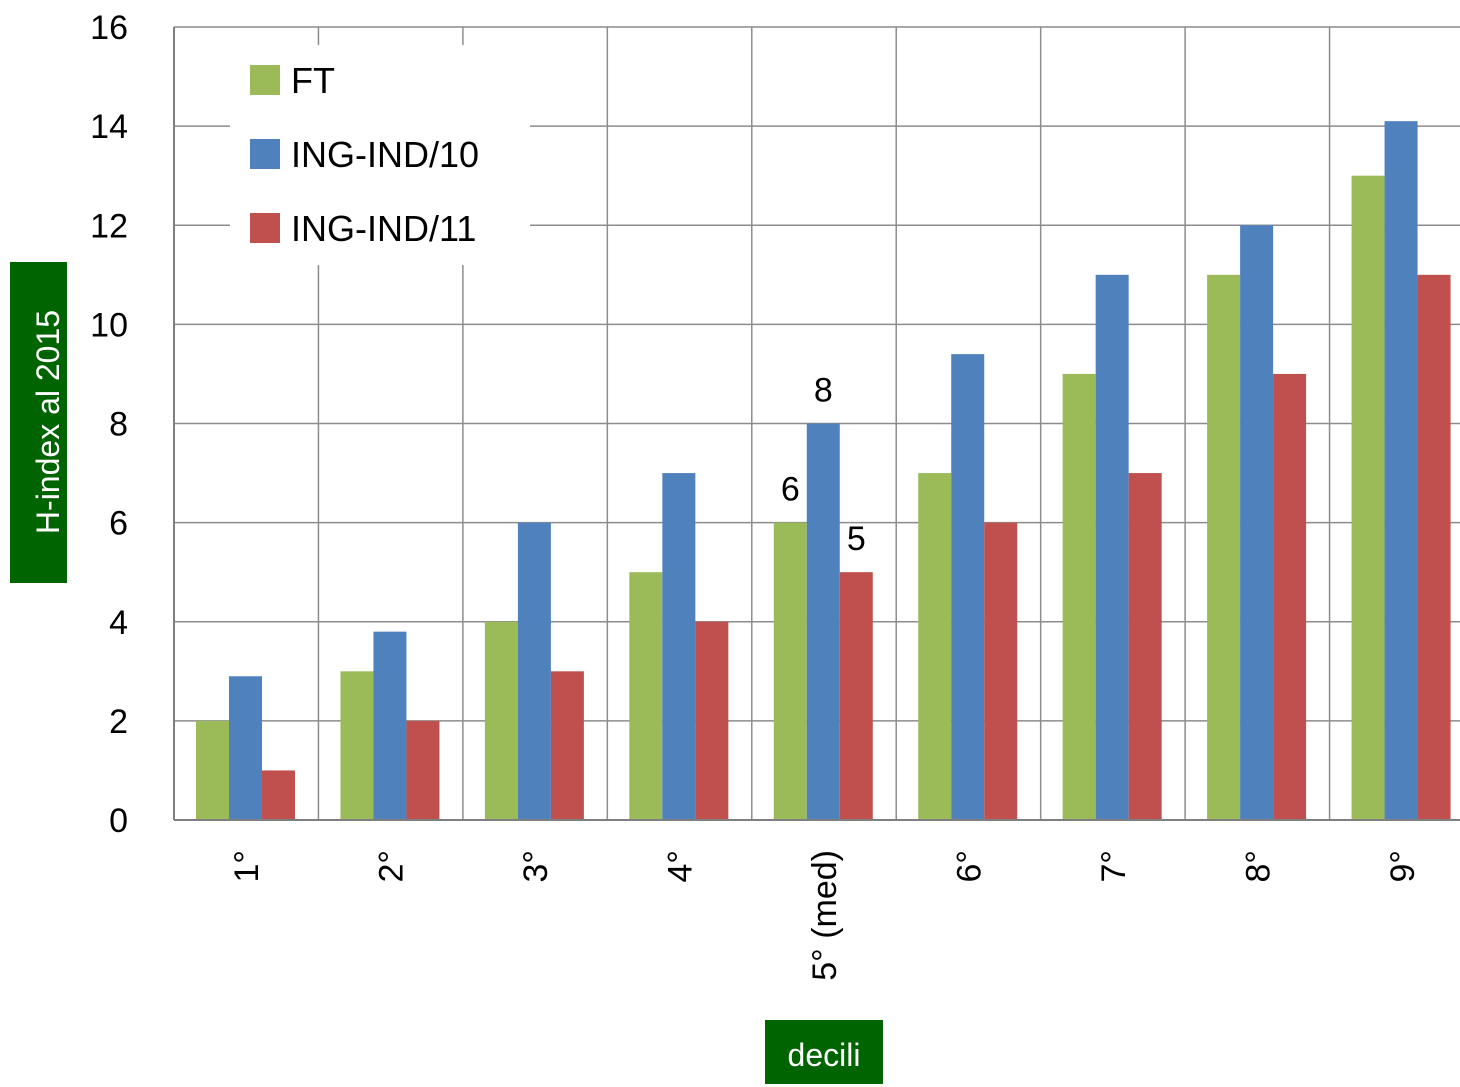 Image resolution: width=1460 pixels, height=1087 pixels. Describe the element at coordinates (423, 770) in the screenshot. I see `bar-series2-cat1` at that location.